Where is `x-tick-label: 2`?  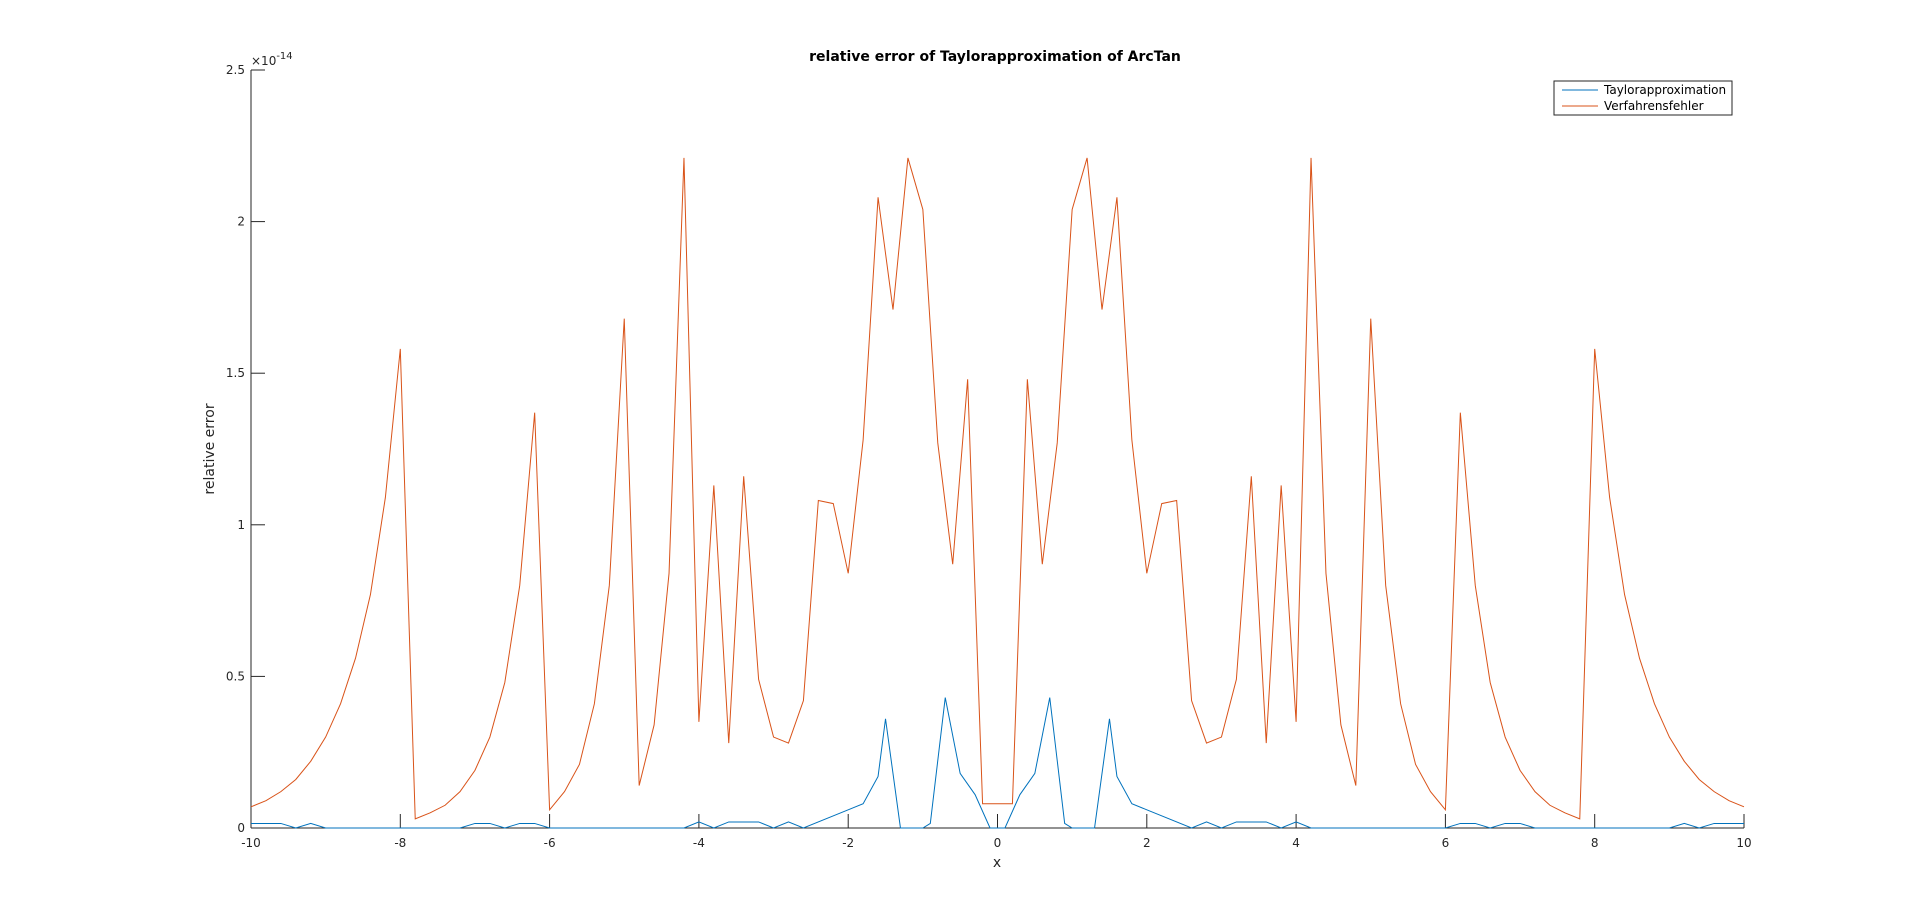 x-tick-label: 2 is located at coordinates (1147, 843).